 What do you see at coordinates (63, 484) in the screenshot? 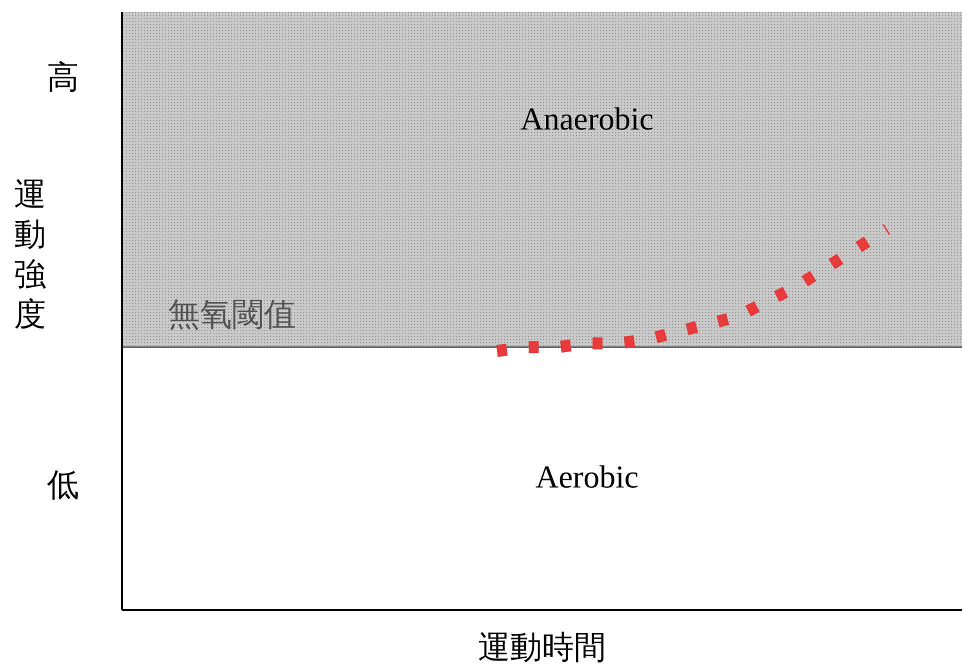
I see `text: 低` at bounding box center [63, 484].